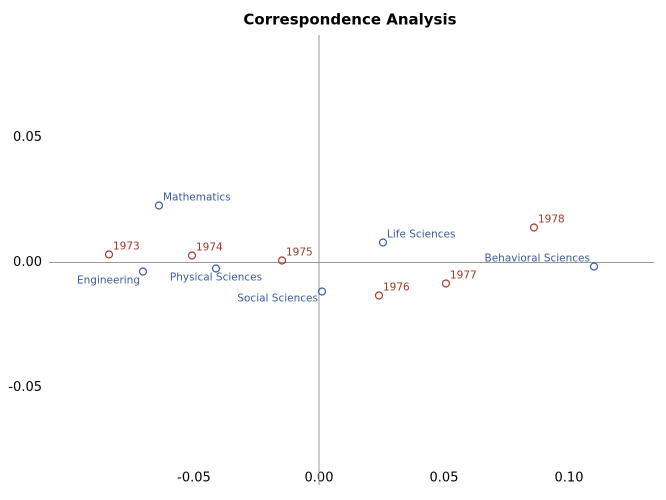 Image resolution: width=666 pixels, height=500 pixels. What do you see at coordinates (444, 478) in the screenshot?
I see `x-tick-label: 0.05` at bounding box center [444, 478].